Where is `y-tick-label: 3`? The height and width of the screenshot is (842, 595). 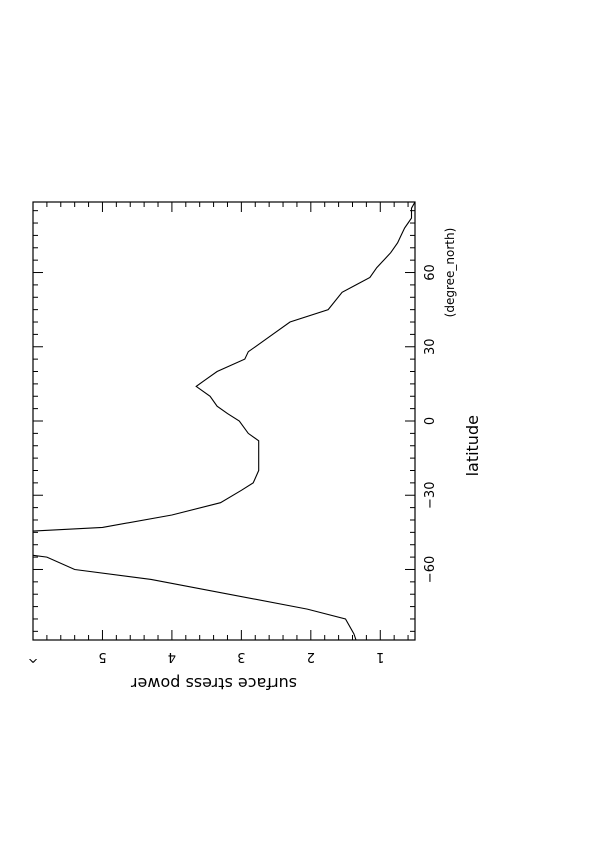
y-tick-label: 3 is located at coordinates (241, 656).